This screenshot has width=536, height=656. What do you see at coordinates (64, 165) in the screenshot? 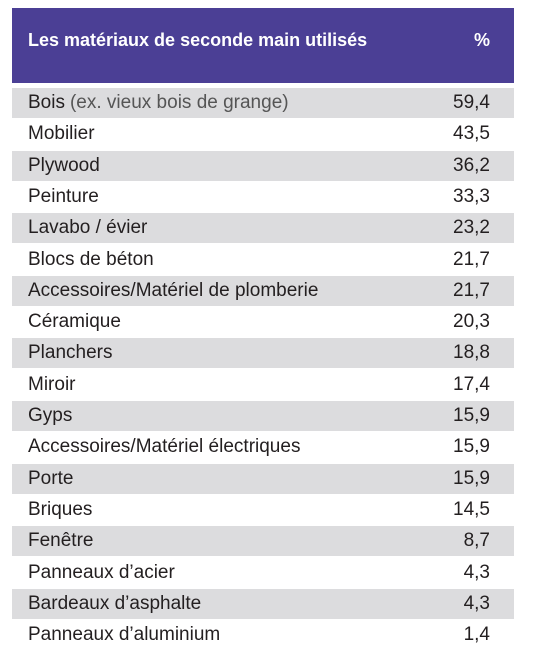
I see `row-label: Plywood` at bounding box center [64, 165].